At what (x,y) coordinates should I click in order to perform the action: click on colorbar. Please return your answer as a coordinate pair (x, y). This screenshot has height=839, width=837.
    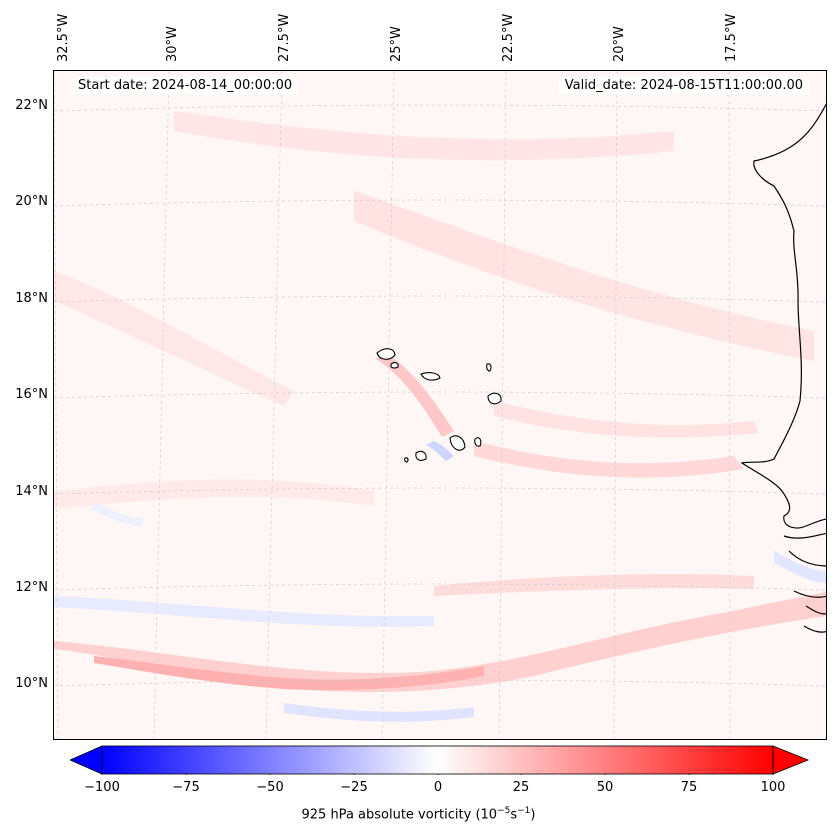
    Looking at the image, I should click on (440, 760).